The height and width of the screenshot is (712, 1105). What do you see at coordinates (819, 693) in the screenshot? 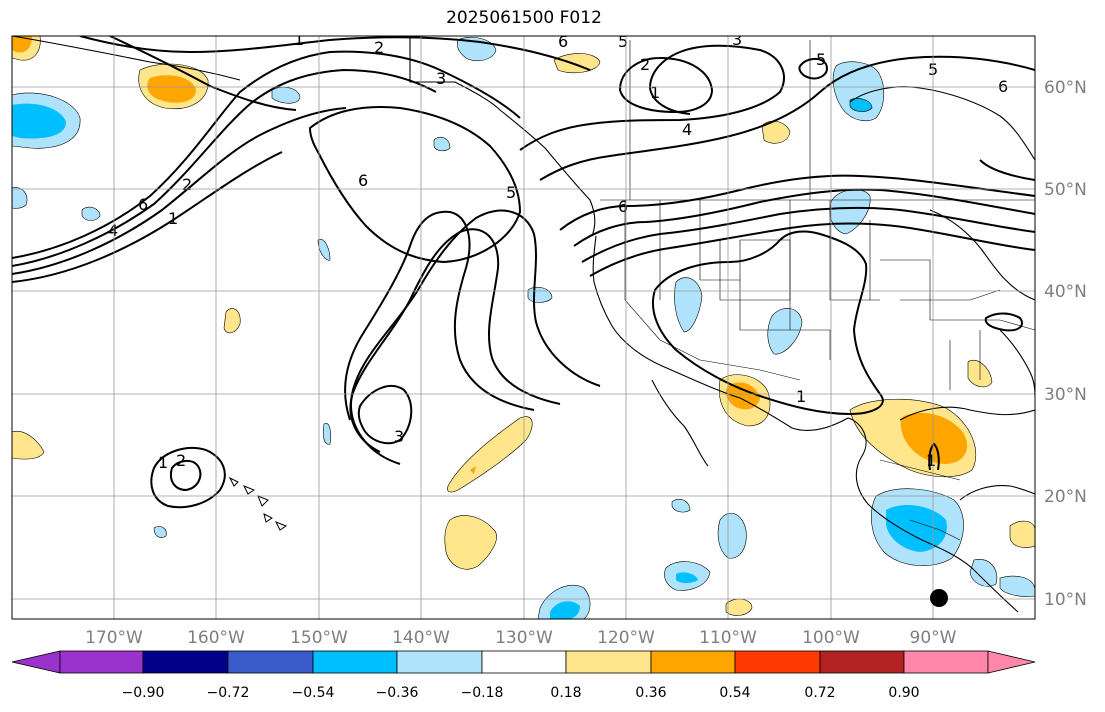
I see `colorbar-tick-label: 0.72` at bounding box center [819, 693].